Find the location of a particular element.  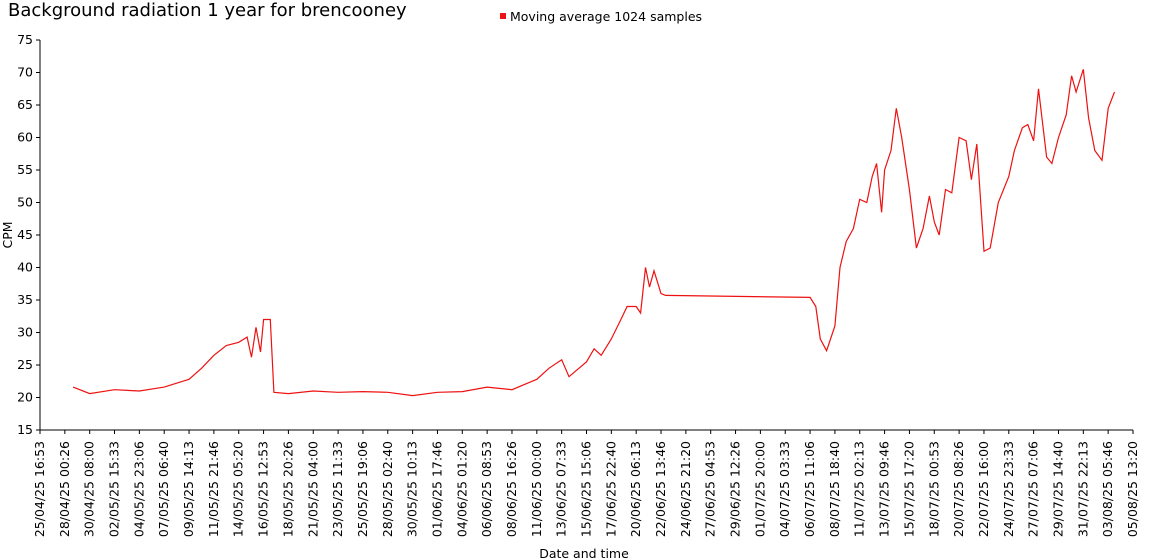

x-tick-label: 01/07/25 20:00 is located at coordinates (759, 489).